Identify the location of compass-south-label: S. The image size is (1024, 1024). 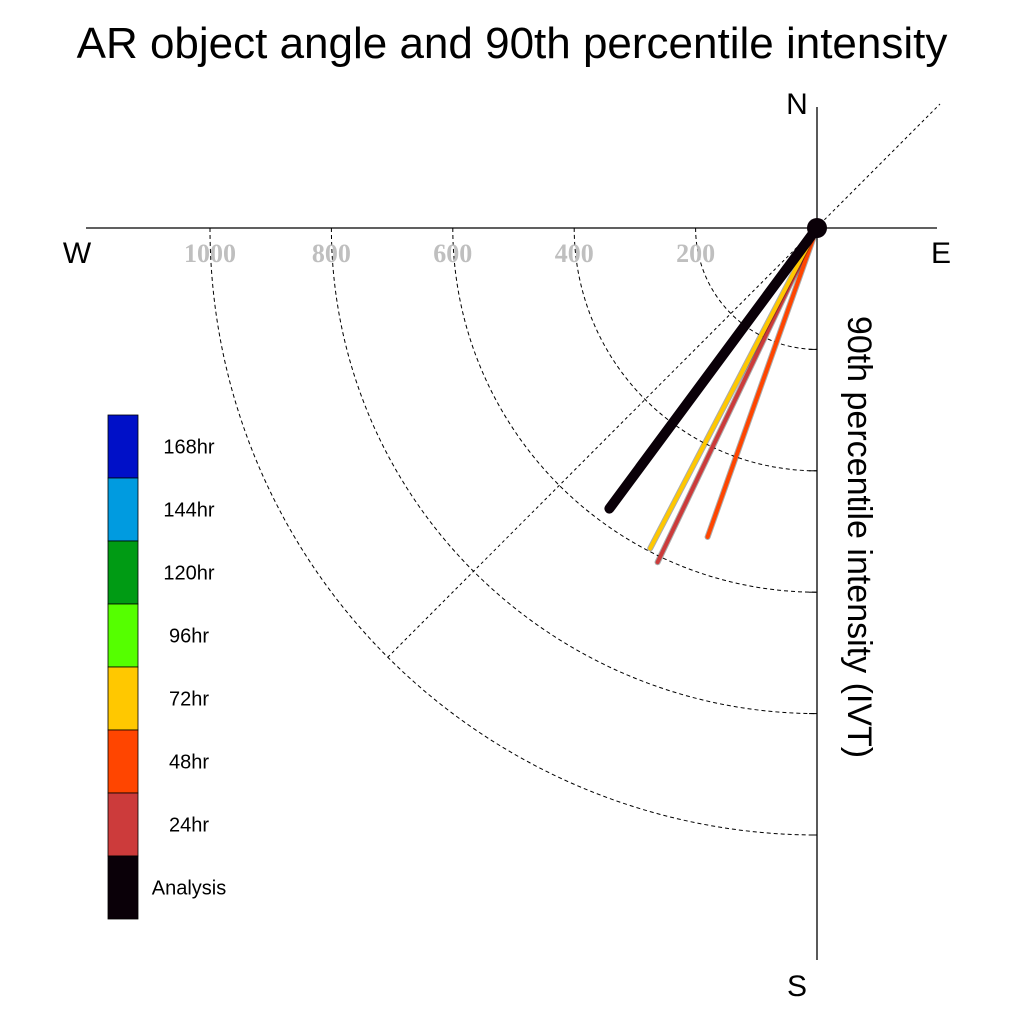
(797, 986).